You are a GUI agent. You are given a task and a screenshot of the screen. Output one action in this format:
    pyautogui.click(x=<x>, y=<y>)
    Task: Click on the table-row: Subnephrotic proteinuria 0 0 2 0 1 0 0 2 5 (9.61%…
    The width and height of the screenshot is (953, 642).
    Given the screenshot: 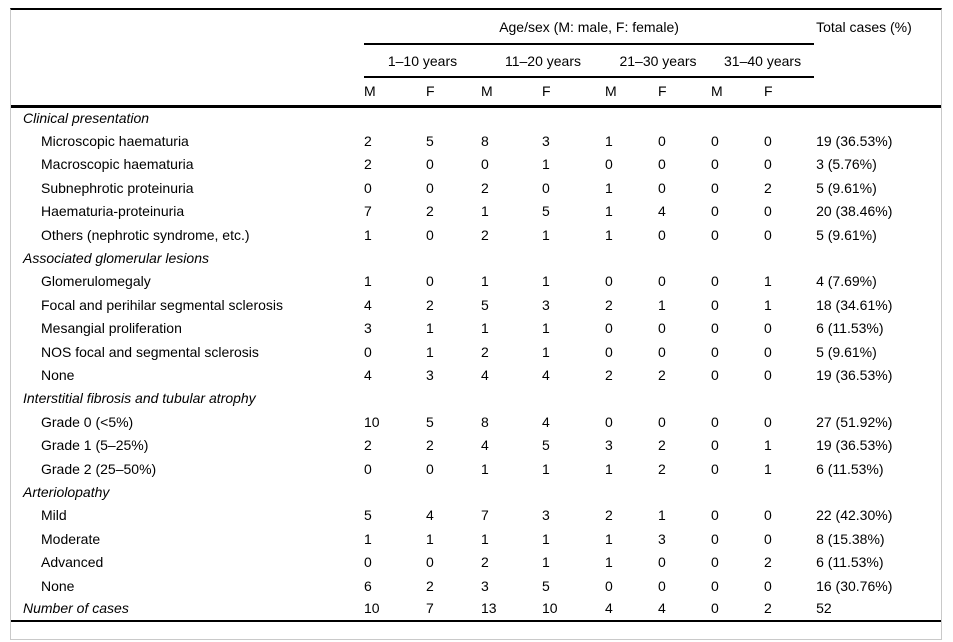 What is the action you would take?
    pyautogui.click(x=476, y=187)
    